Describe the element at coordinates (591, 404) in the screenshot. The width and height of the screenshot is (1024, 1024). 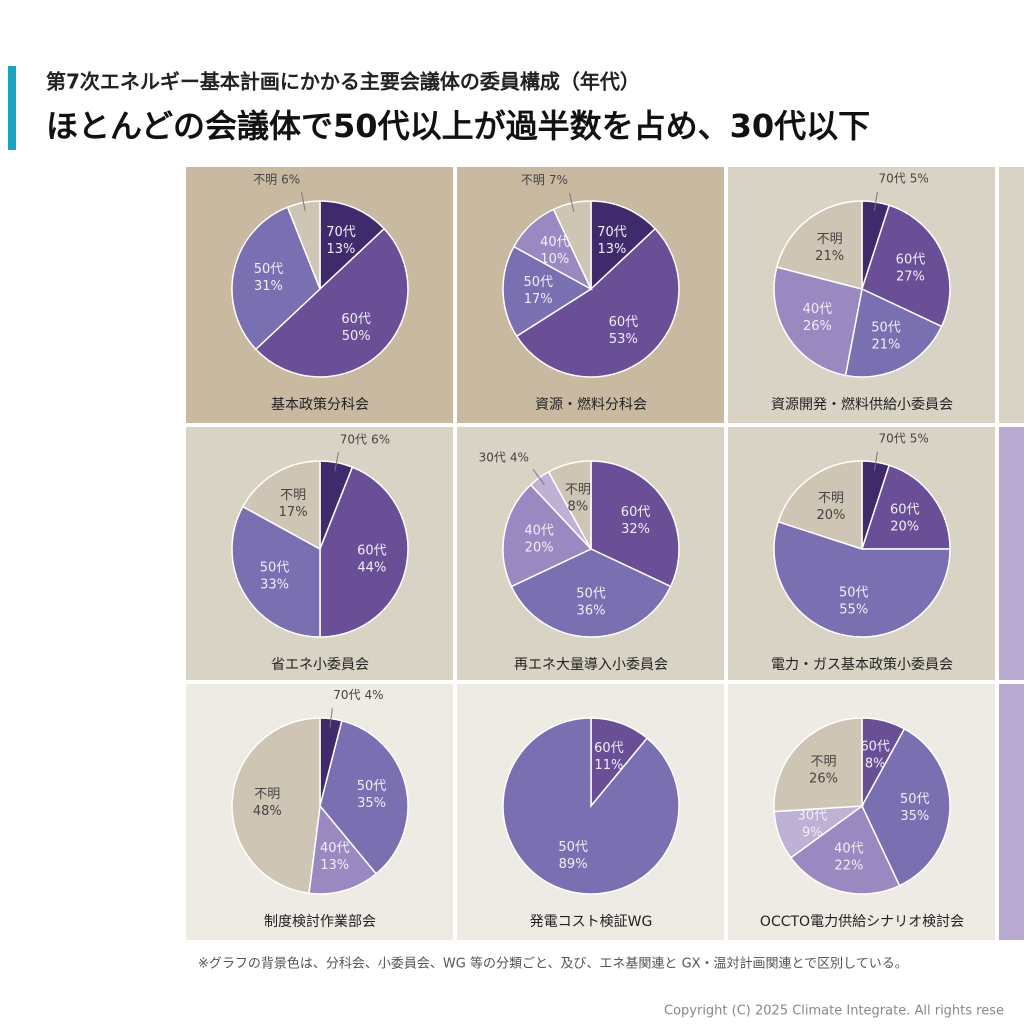
I see `chart-title: 資源・燃料分科会` at that location.